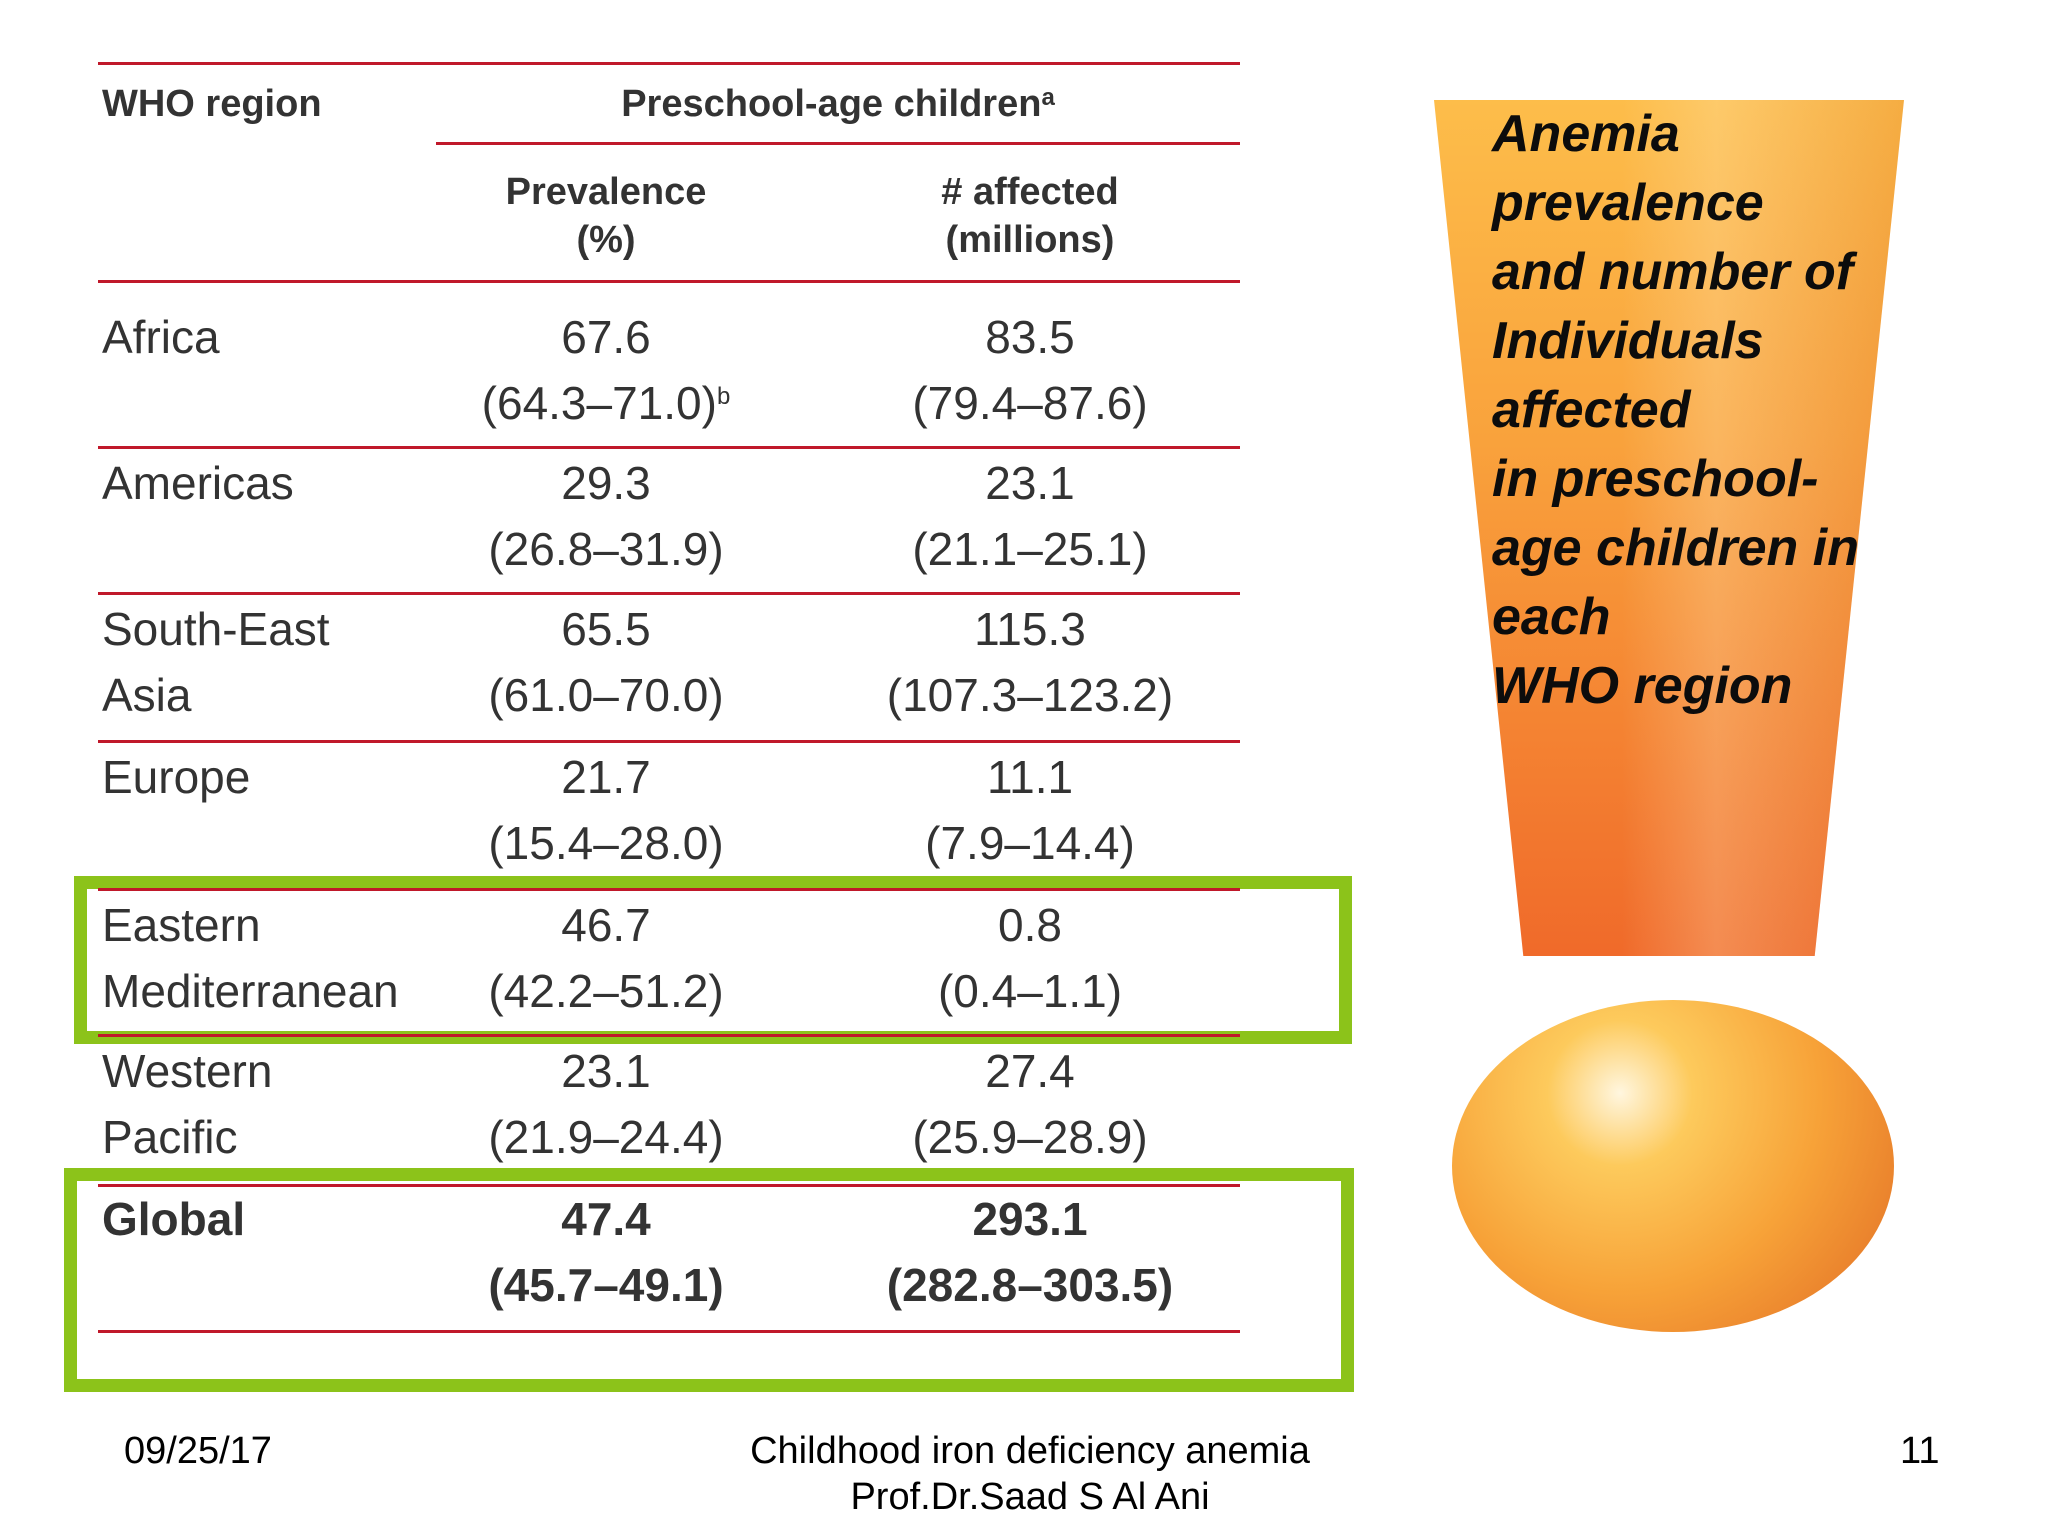 This screenshot has width=2048, height=1536. I want to click on table-top-rule, so click(669, 63).